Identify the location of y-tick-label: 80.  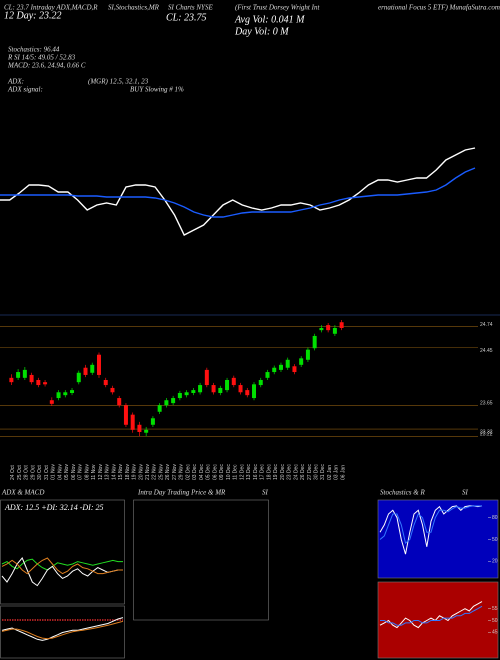
(495, 518).